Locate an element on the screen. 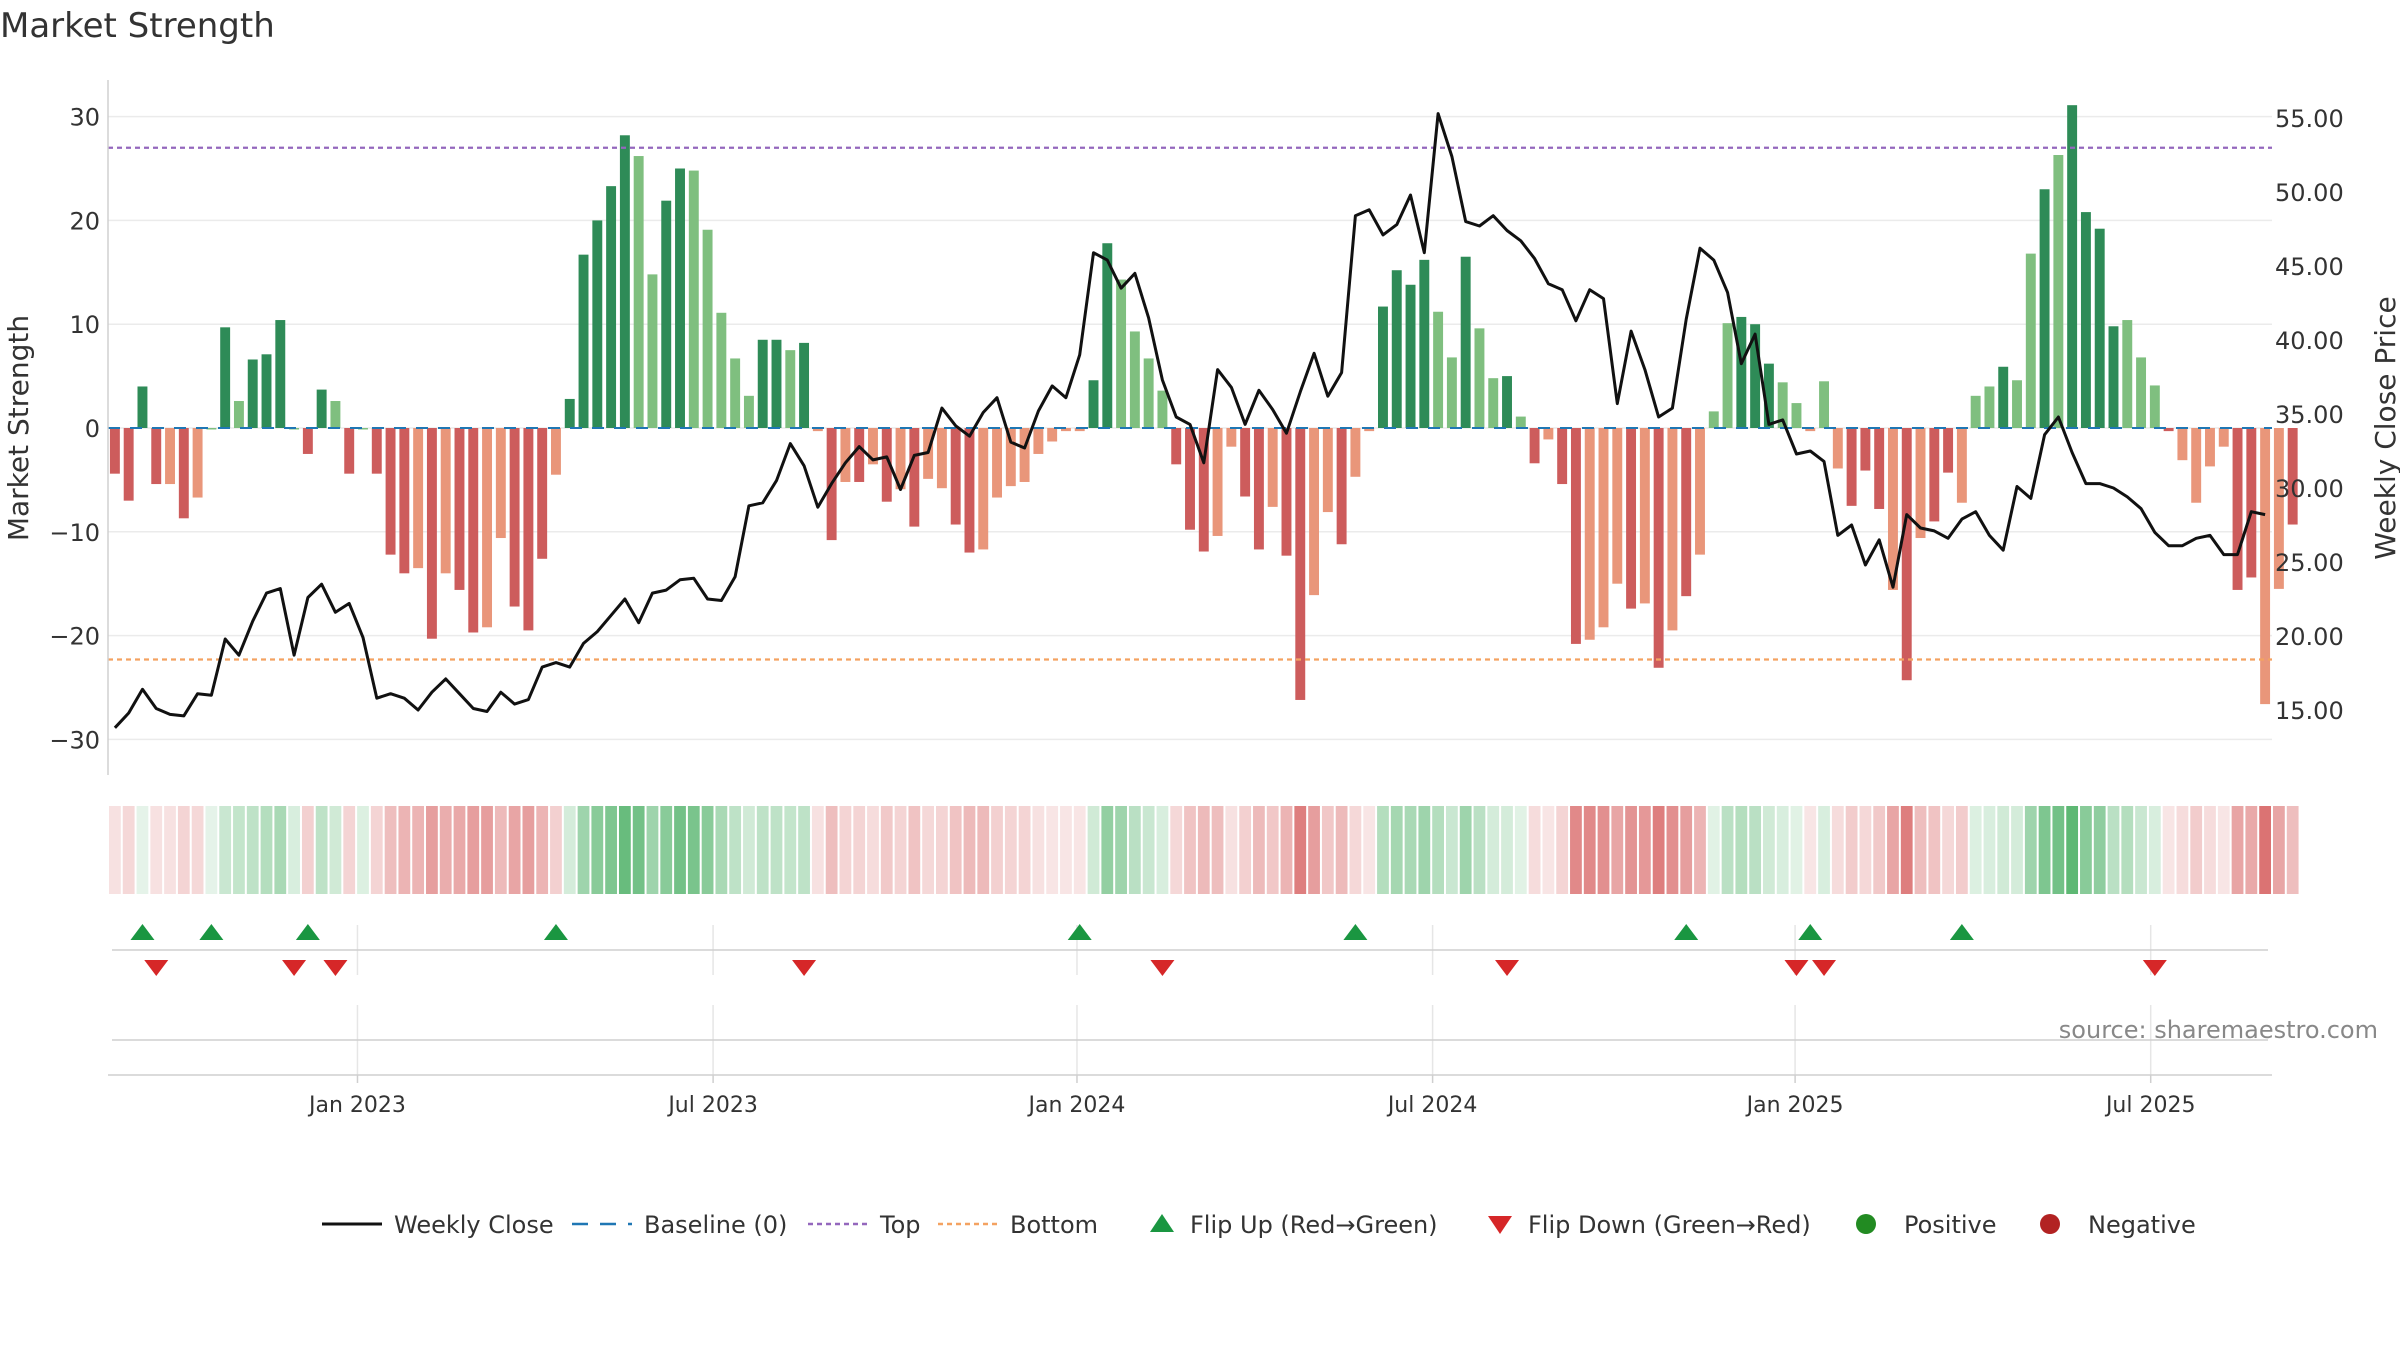 This screenshot has height=1350, width=2400. x-tick-label: Jul 2024 is located at coordinates (1432, 1105).